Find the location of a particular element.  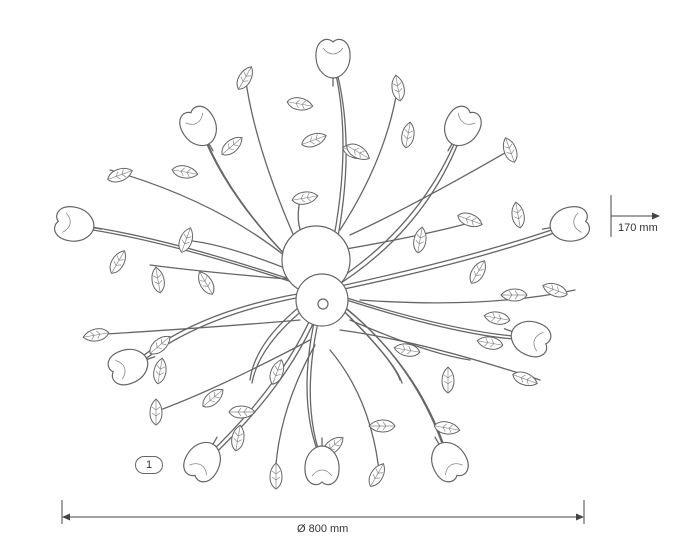

height-dimension-marker is located at coordinates (635, 216).